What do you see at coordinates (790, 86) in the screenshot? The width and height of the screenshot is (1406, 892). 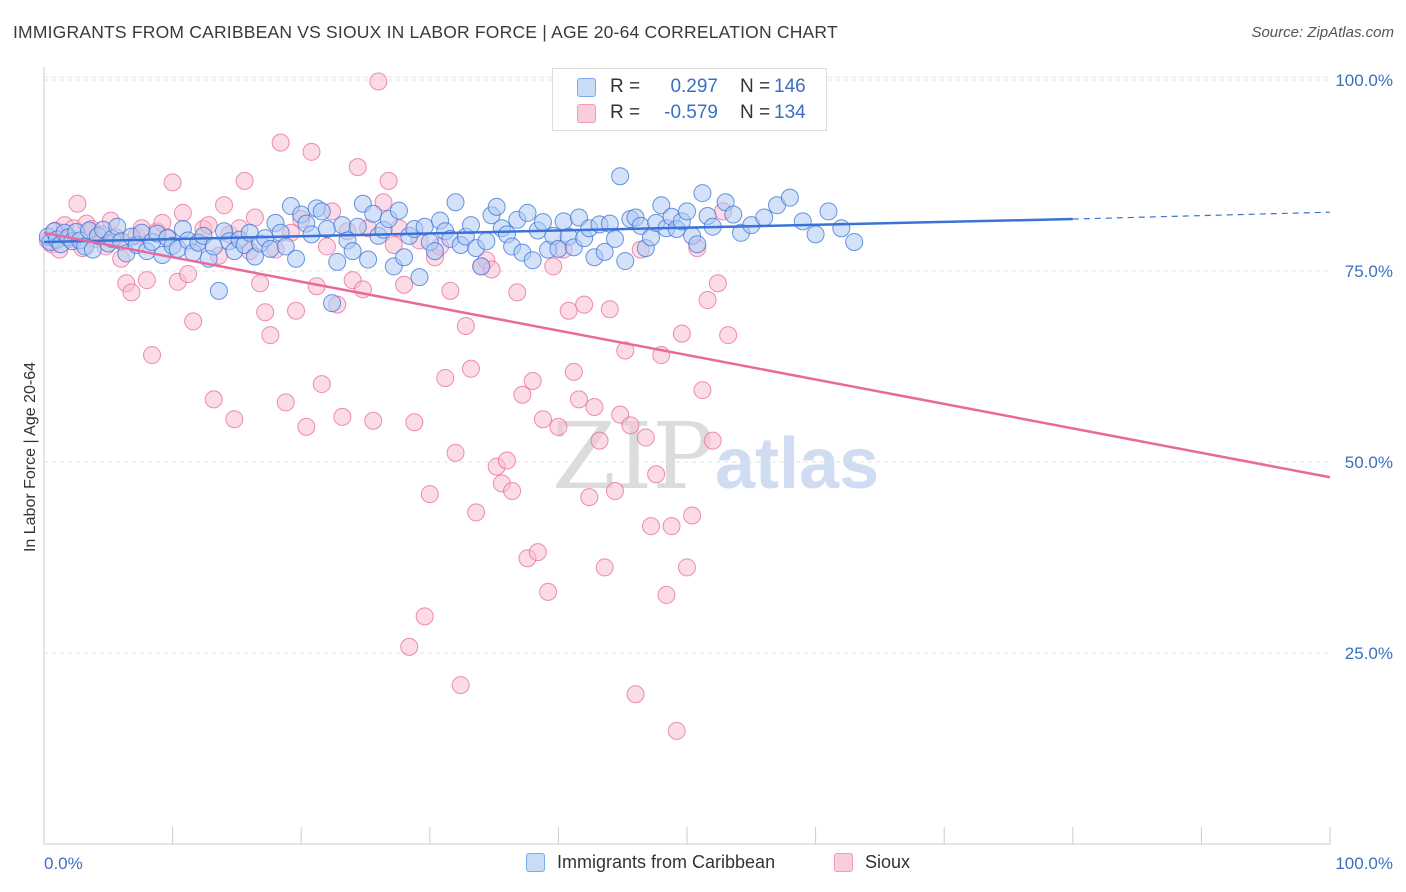 I see `legend-n-value: 146` at bounding box center [790, 86].